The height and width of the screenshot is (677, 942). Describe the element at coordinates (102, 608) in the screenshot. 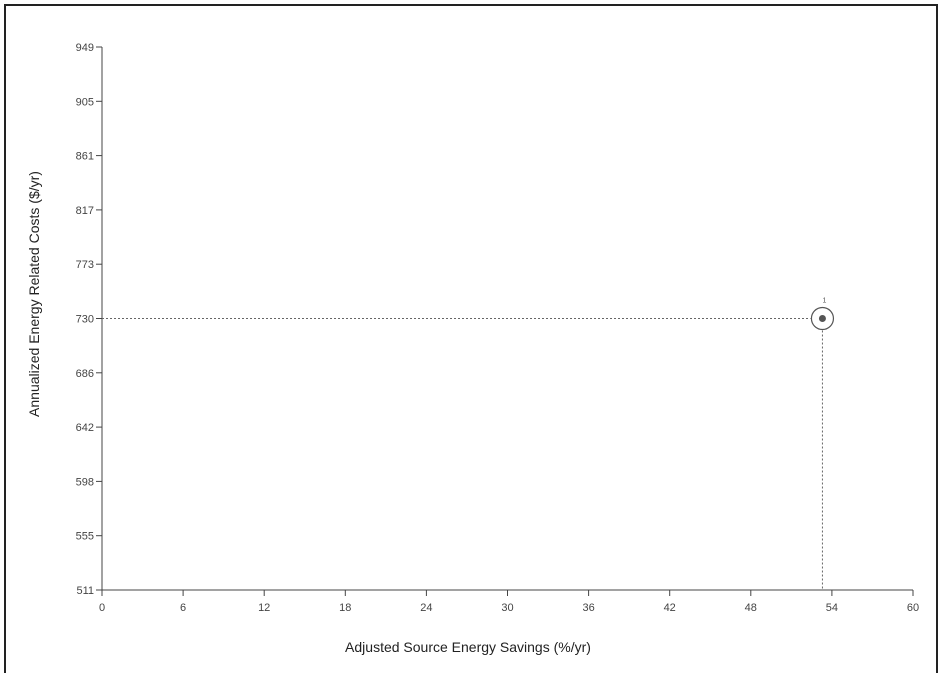

I see `x-tick-label: 0` at that location.